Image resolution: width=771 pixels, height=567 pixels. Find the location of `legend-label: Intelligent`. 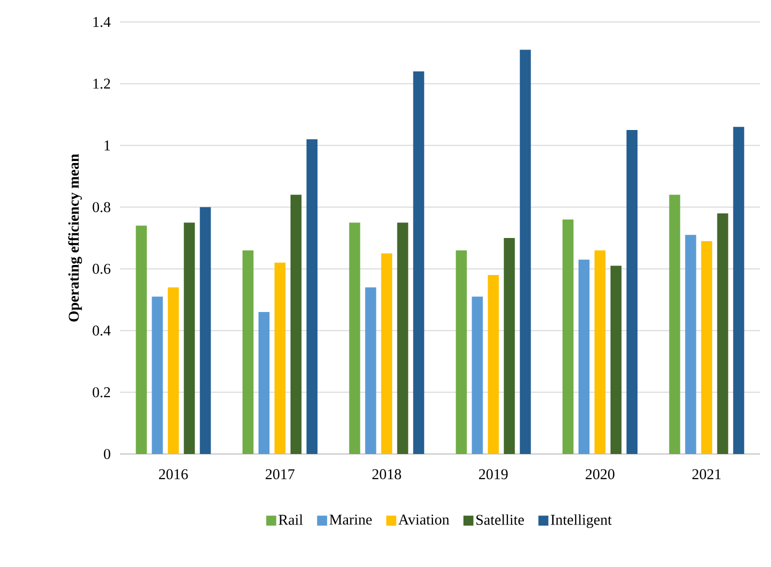

legend-label: Intelligent is located at coordinates (581, 521).